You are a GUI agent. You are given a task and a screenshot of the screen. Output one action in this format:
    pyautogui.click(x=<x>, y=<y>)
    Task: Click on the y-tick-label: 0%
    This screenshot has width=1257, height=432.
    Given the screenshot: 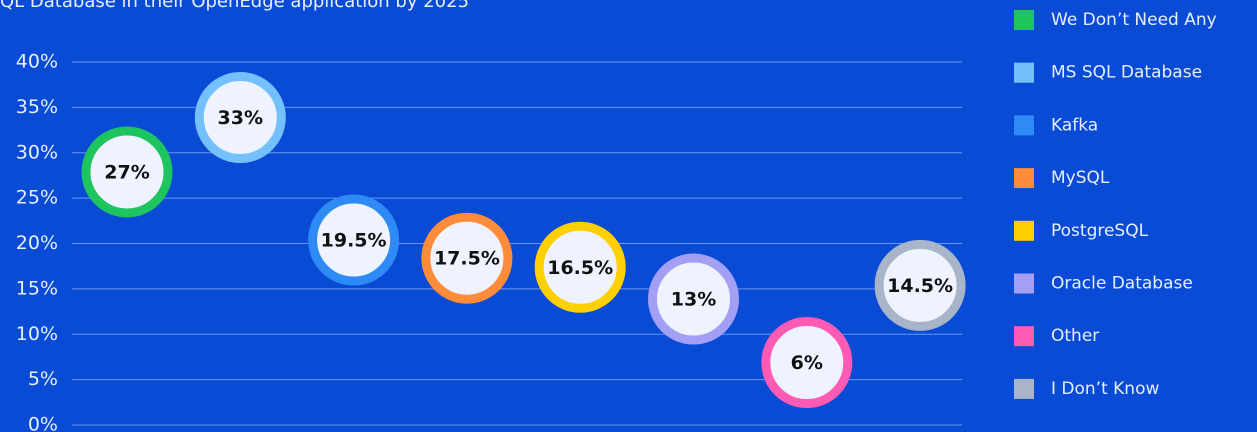 What is the action you would take?
    pyautogui.click(x=43, y=423)
    